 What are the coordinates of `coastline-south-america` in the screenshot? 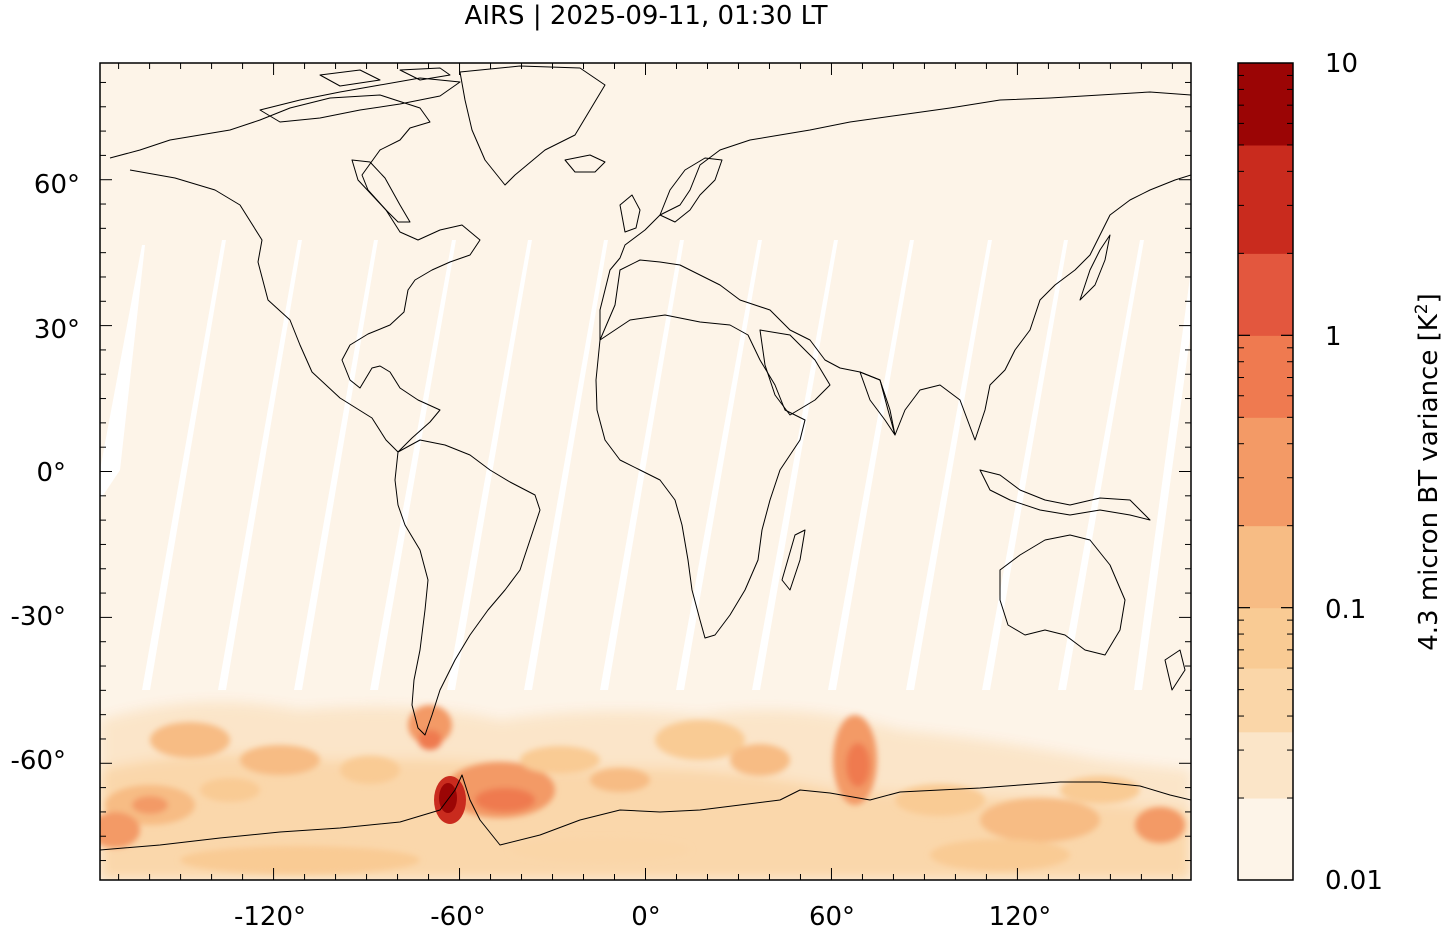 It's located at (467, 587).